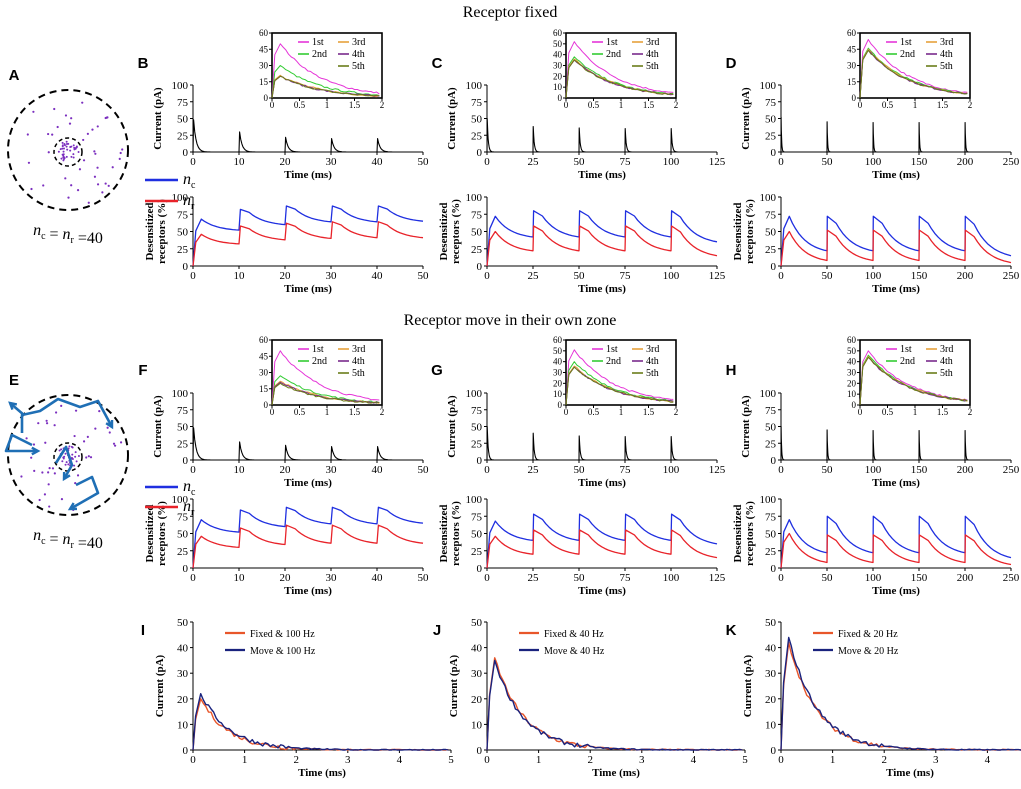 The width and height of the screenshot is (1021, 789). Describe the element at coordinates (183, 428) in the screenshot. I see `current-plot-F-y-tick-label: 50` at that location.